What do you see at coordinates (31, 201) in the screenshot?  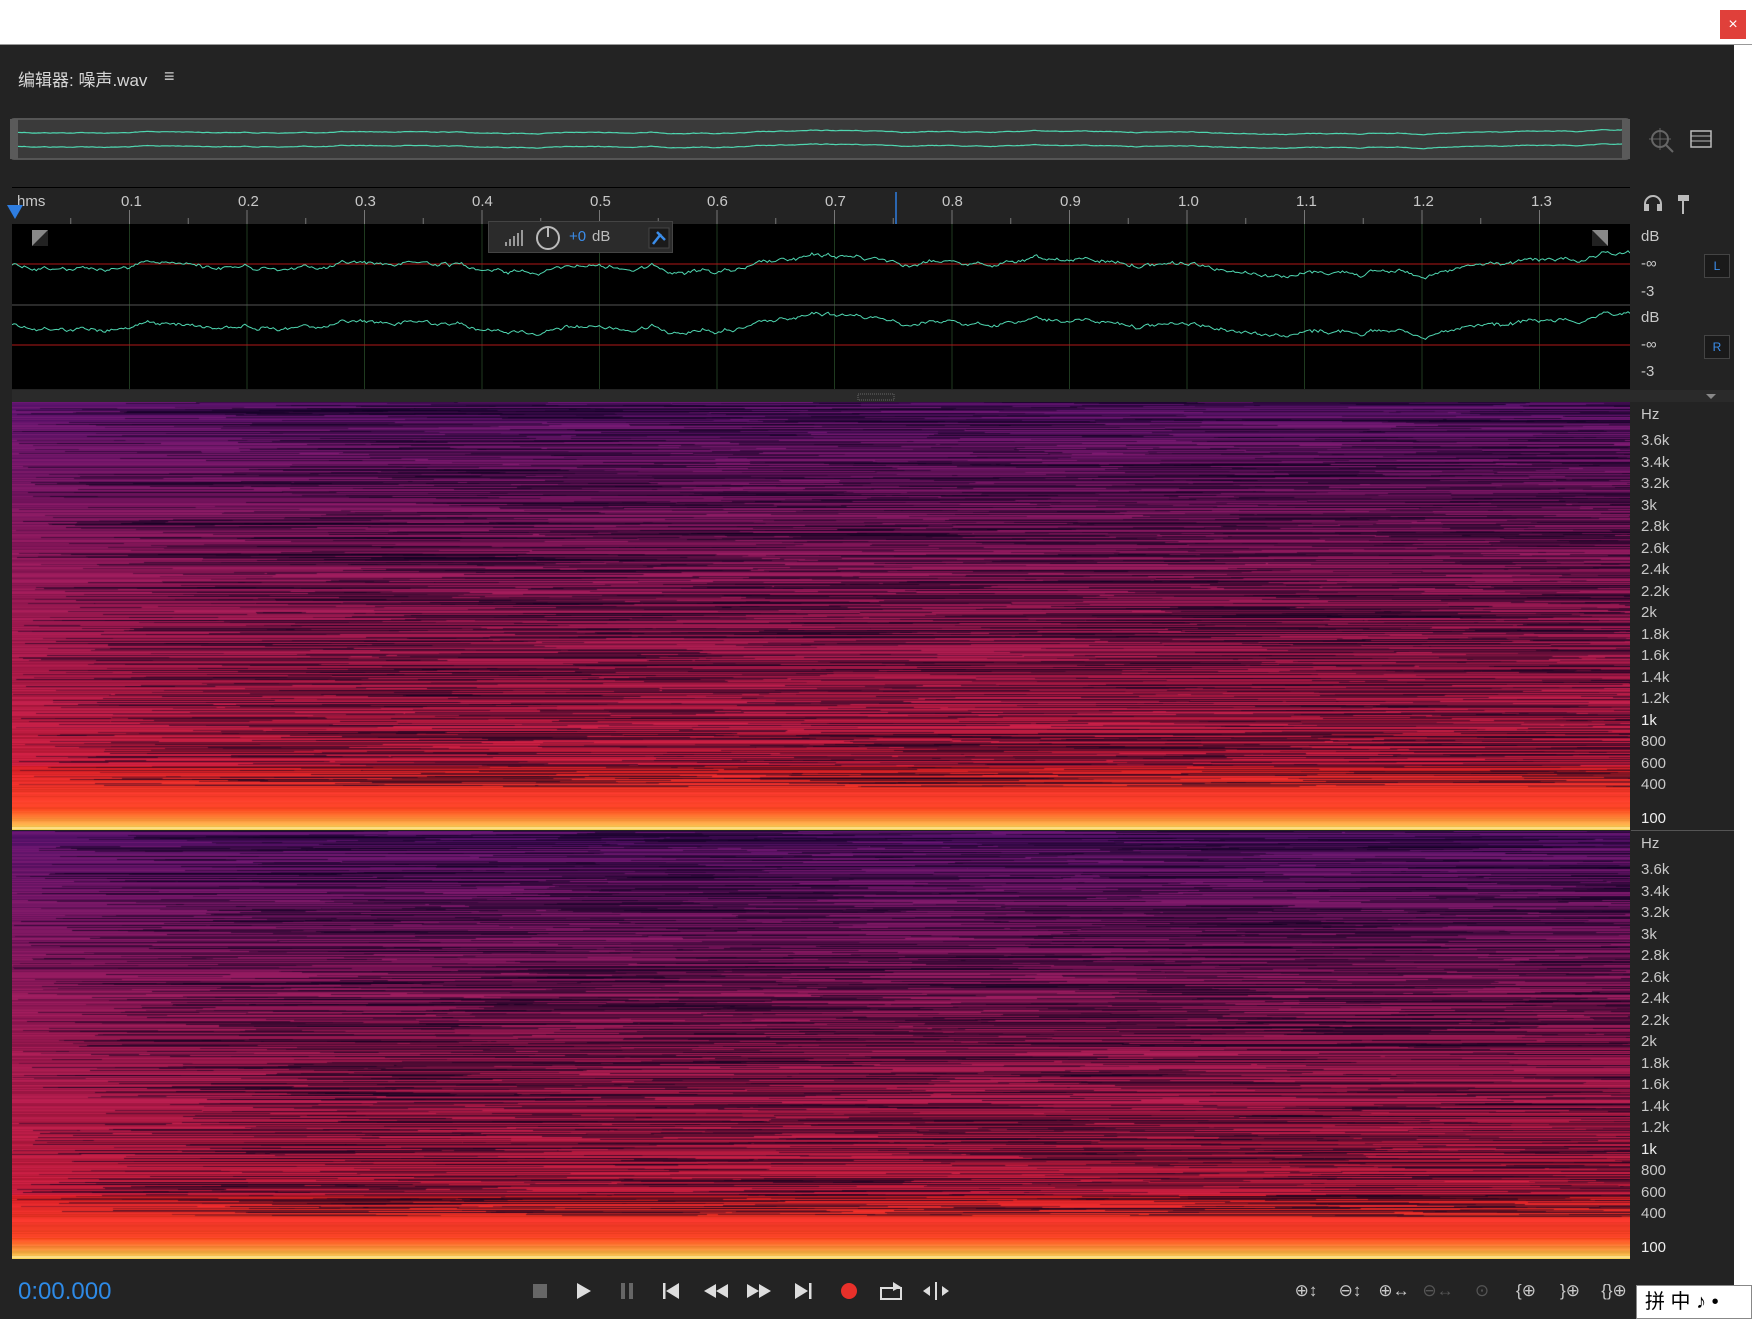 I see `ruler-unit: hms` at bounding box center [31, 201].